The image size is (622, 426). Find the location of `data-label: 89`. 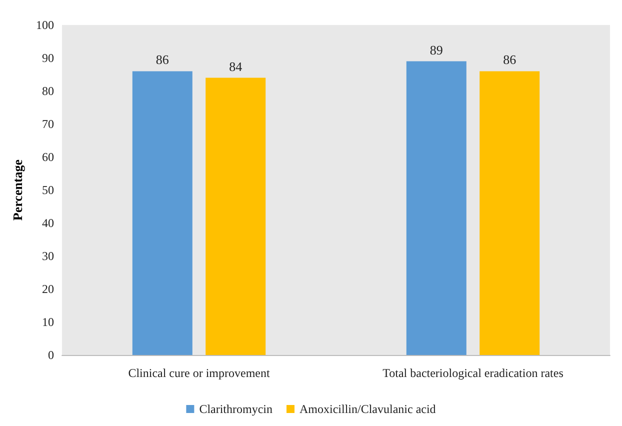

data-label: 89 is located at coordinates (436, 50).